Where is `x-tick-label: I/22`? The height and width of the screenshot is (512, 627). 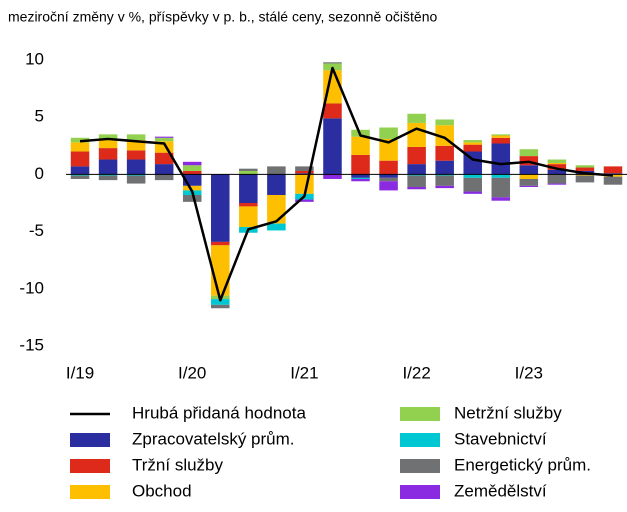
x-tick-label: I/22 is located at coordinates (416, 372).